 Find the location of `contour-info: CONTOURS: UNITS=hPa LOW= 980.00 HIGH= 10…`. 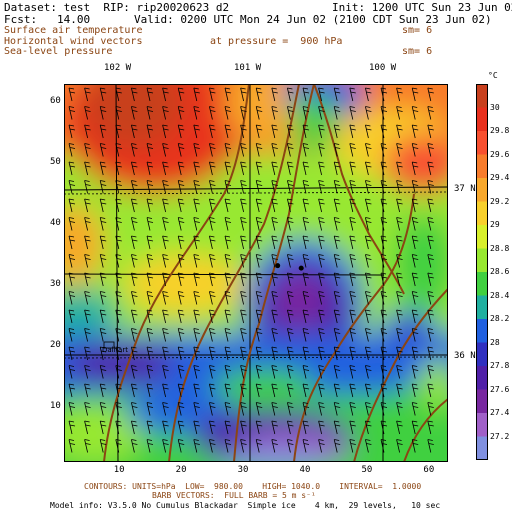

contour-info: CONTOURS: UNITS=hPa LOW= 980.00 HIGH= 10… is located at coordinates (253, 486).